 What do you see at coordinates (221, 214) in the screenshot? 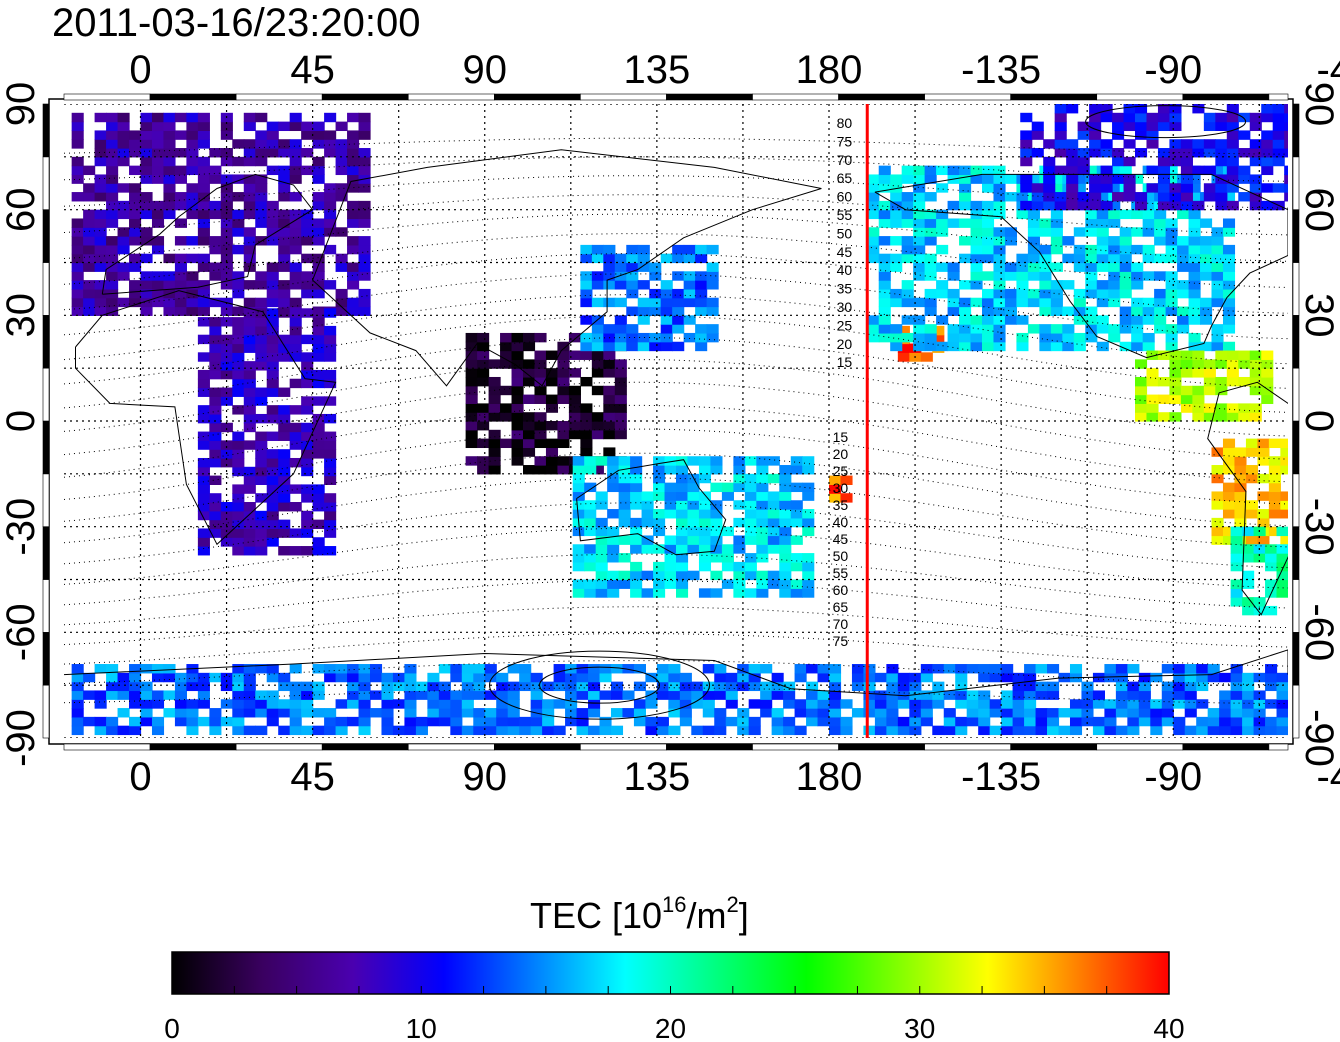
I see `tec-region-europe-asia-north` at bounding box center [221, 214].